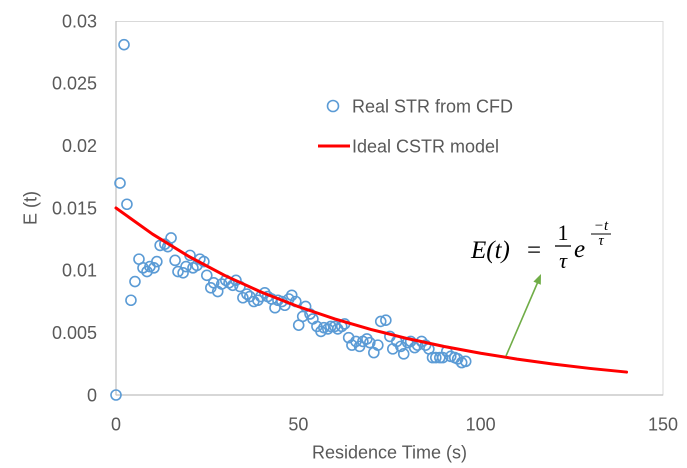  I want to click on legend-label-ideal-cstr: Ideal CSTR model, so click(425, 146).